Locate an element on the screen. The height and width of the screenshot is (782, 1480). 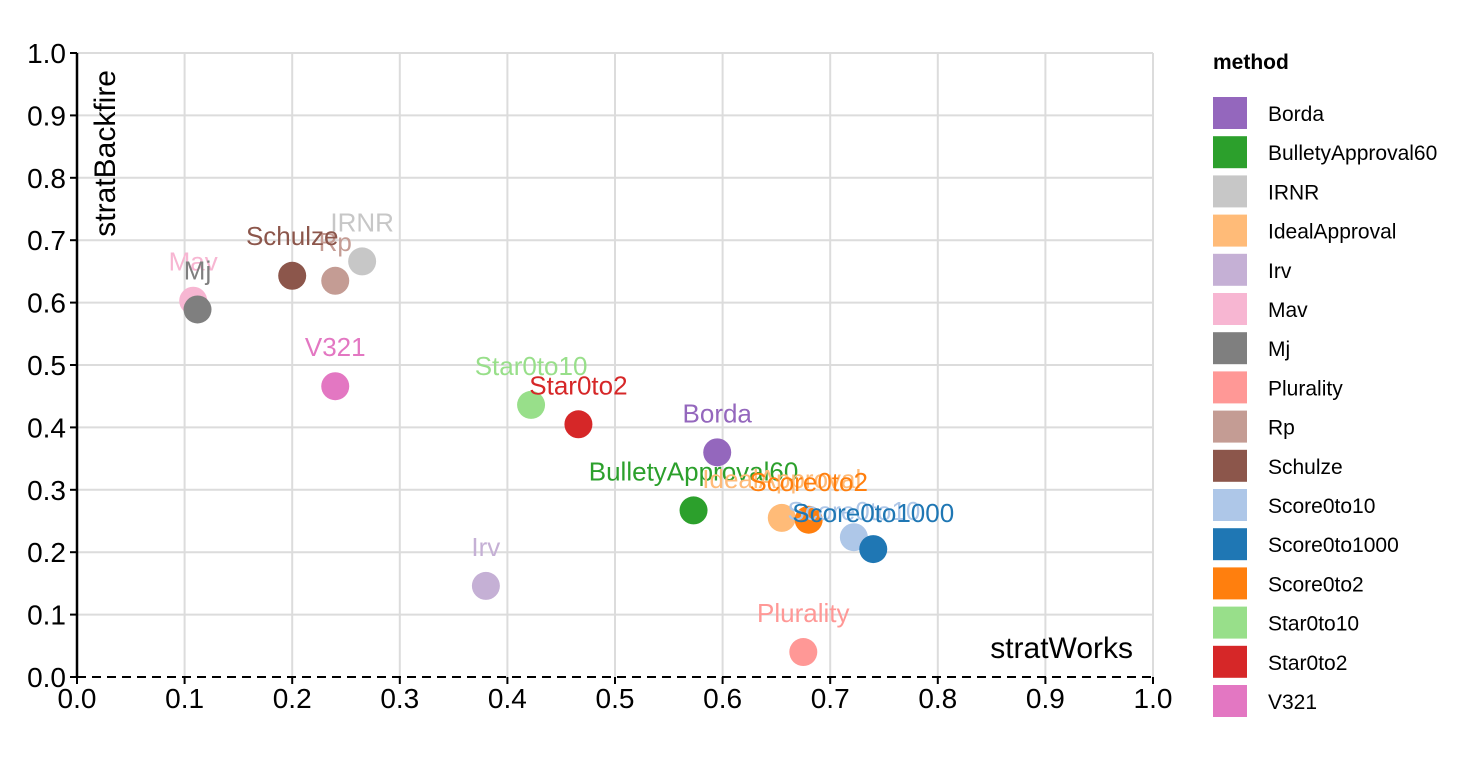
legend-swatch-plurality is located at coordinates (1230, 387).